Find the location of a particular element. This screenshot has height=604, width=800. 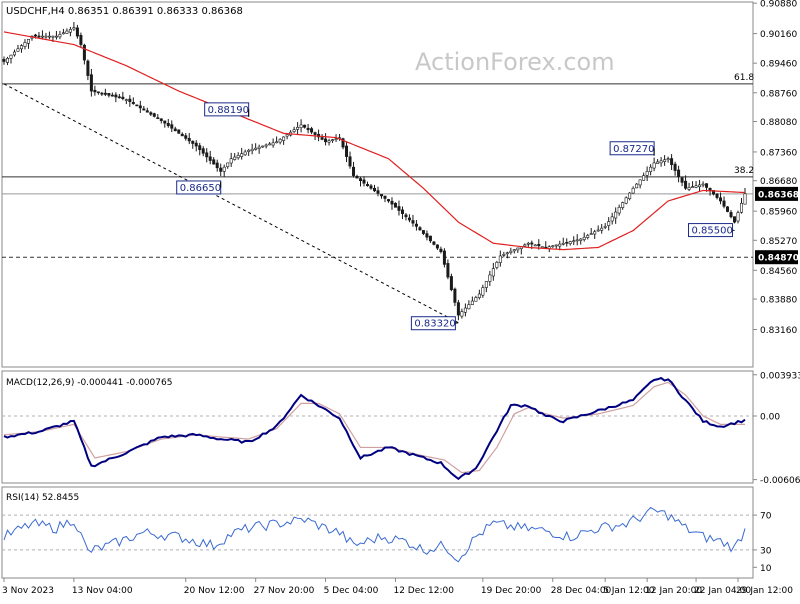

price-annotation-label: 0.88190 is located at coordinates (228, 110).